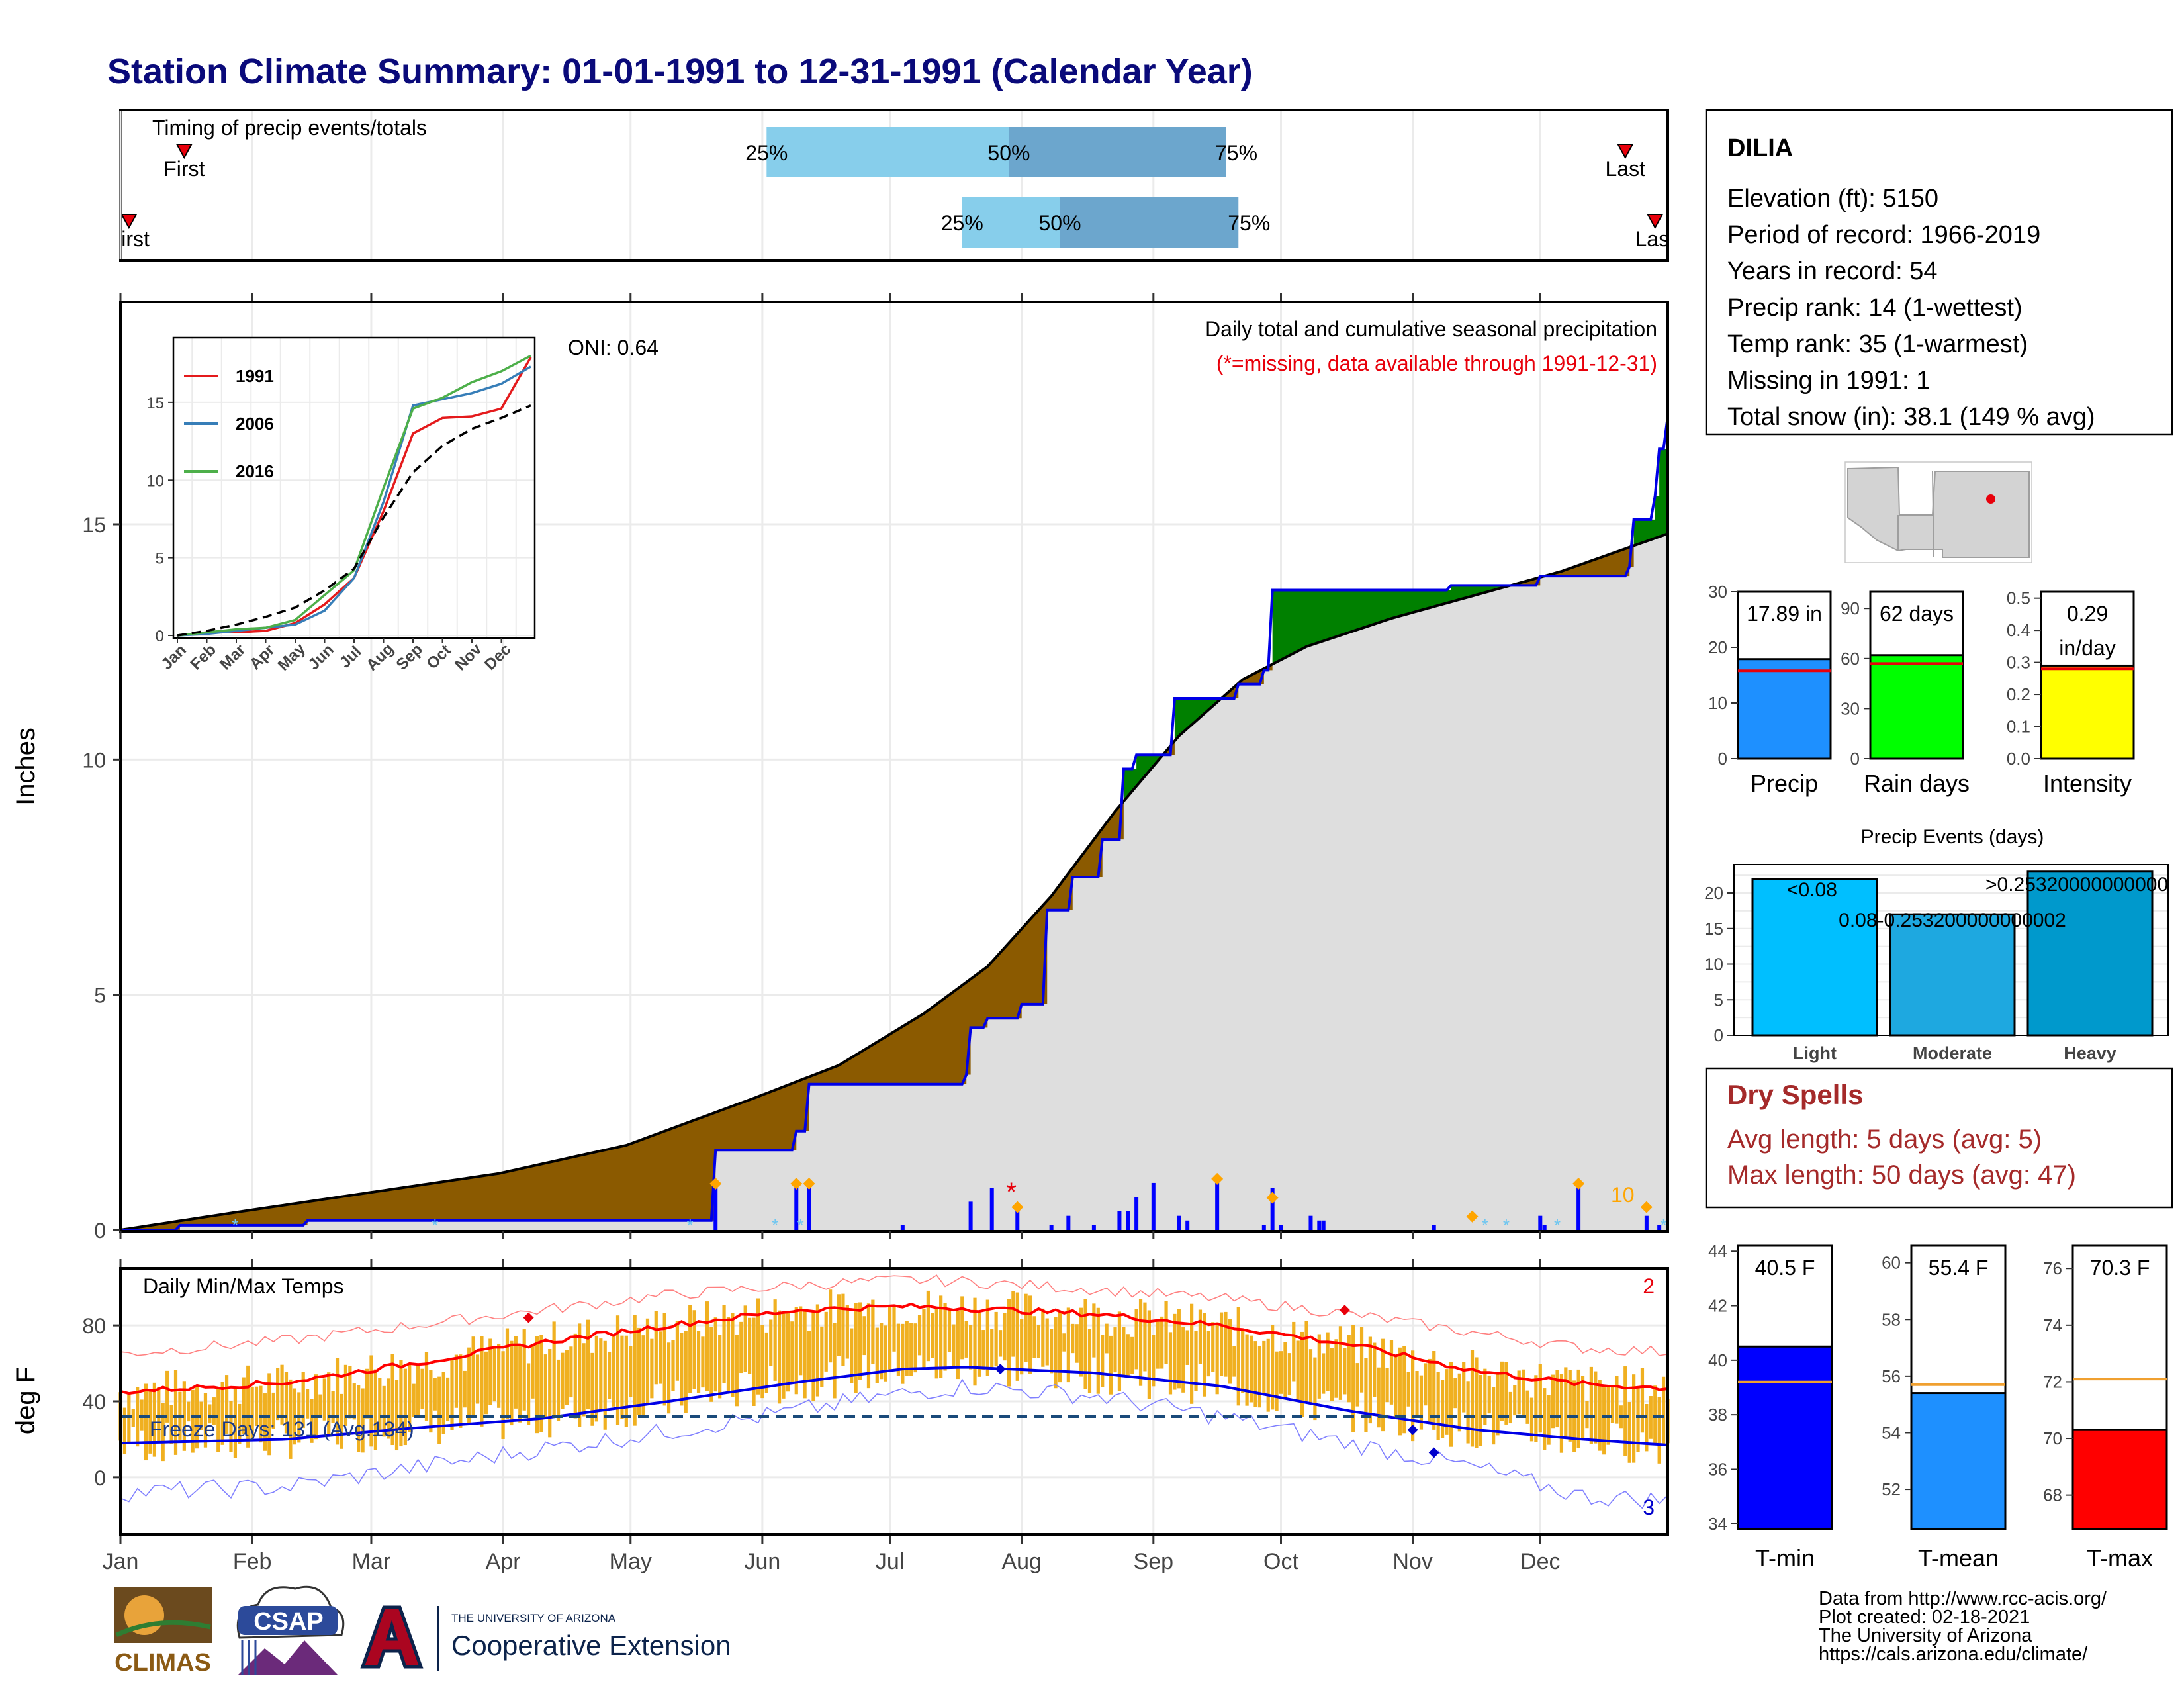 This screenshot has width=2184, height=1688. I want to click on station-line: Period of record: 1966-2019, so click(1883, 235).